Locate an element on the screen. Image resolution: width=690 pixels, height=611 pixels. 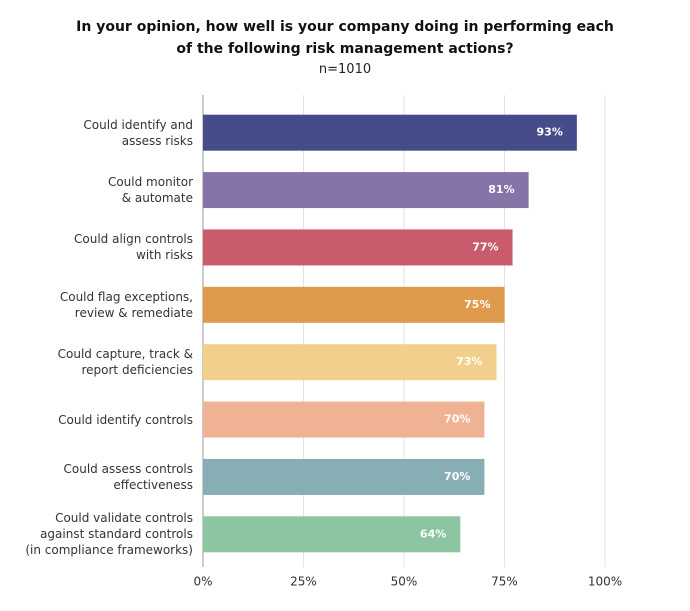
chart-subtitle: n=1010 is located at coordinates (345, 69).